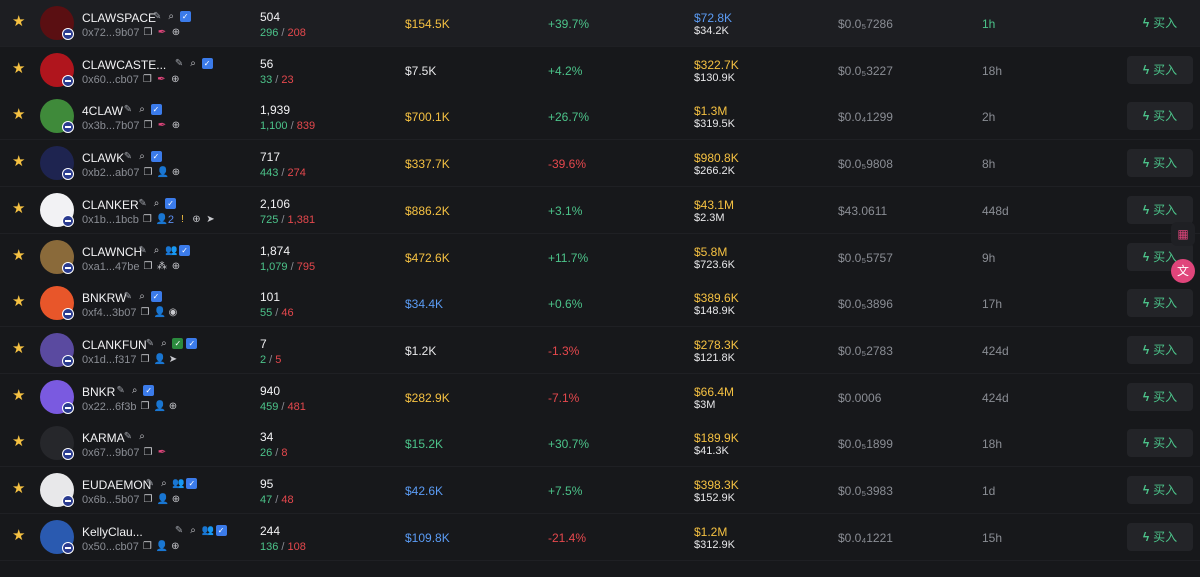  What do you see at coordinates (1183, 271) in the screenshot?
I see `translate-icon: 文` at bounding box center [1183, 271].